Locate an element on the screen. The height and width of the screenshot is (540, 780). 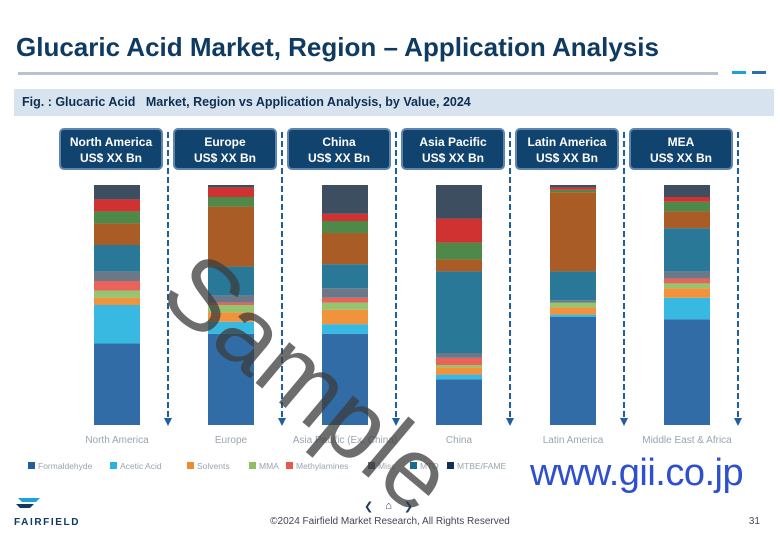
category-label: Europe is located at coordinates (231, 440).